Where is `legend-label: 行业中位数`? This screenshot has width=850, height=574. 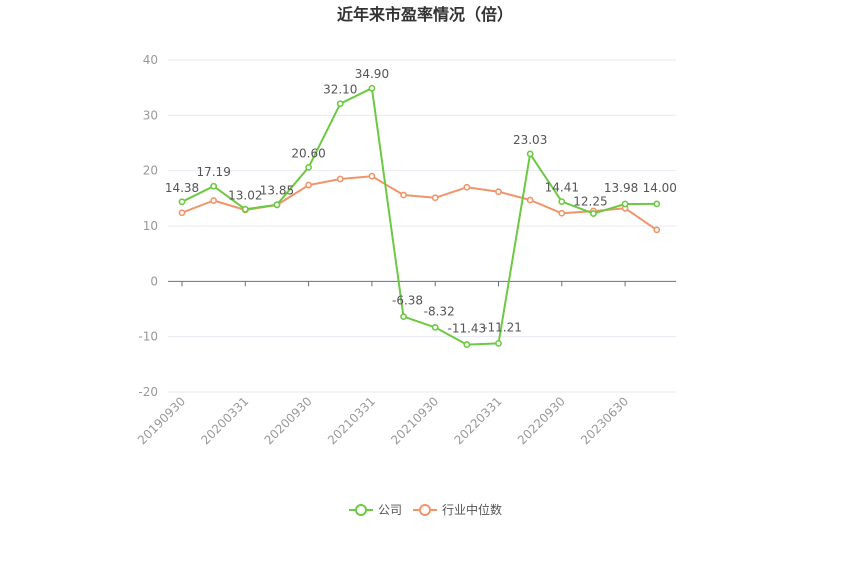
legend-label: 行业中位数 is located at coordinates (472, 509).